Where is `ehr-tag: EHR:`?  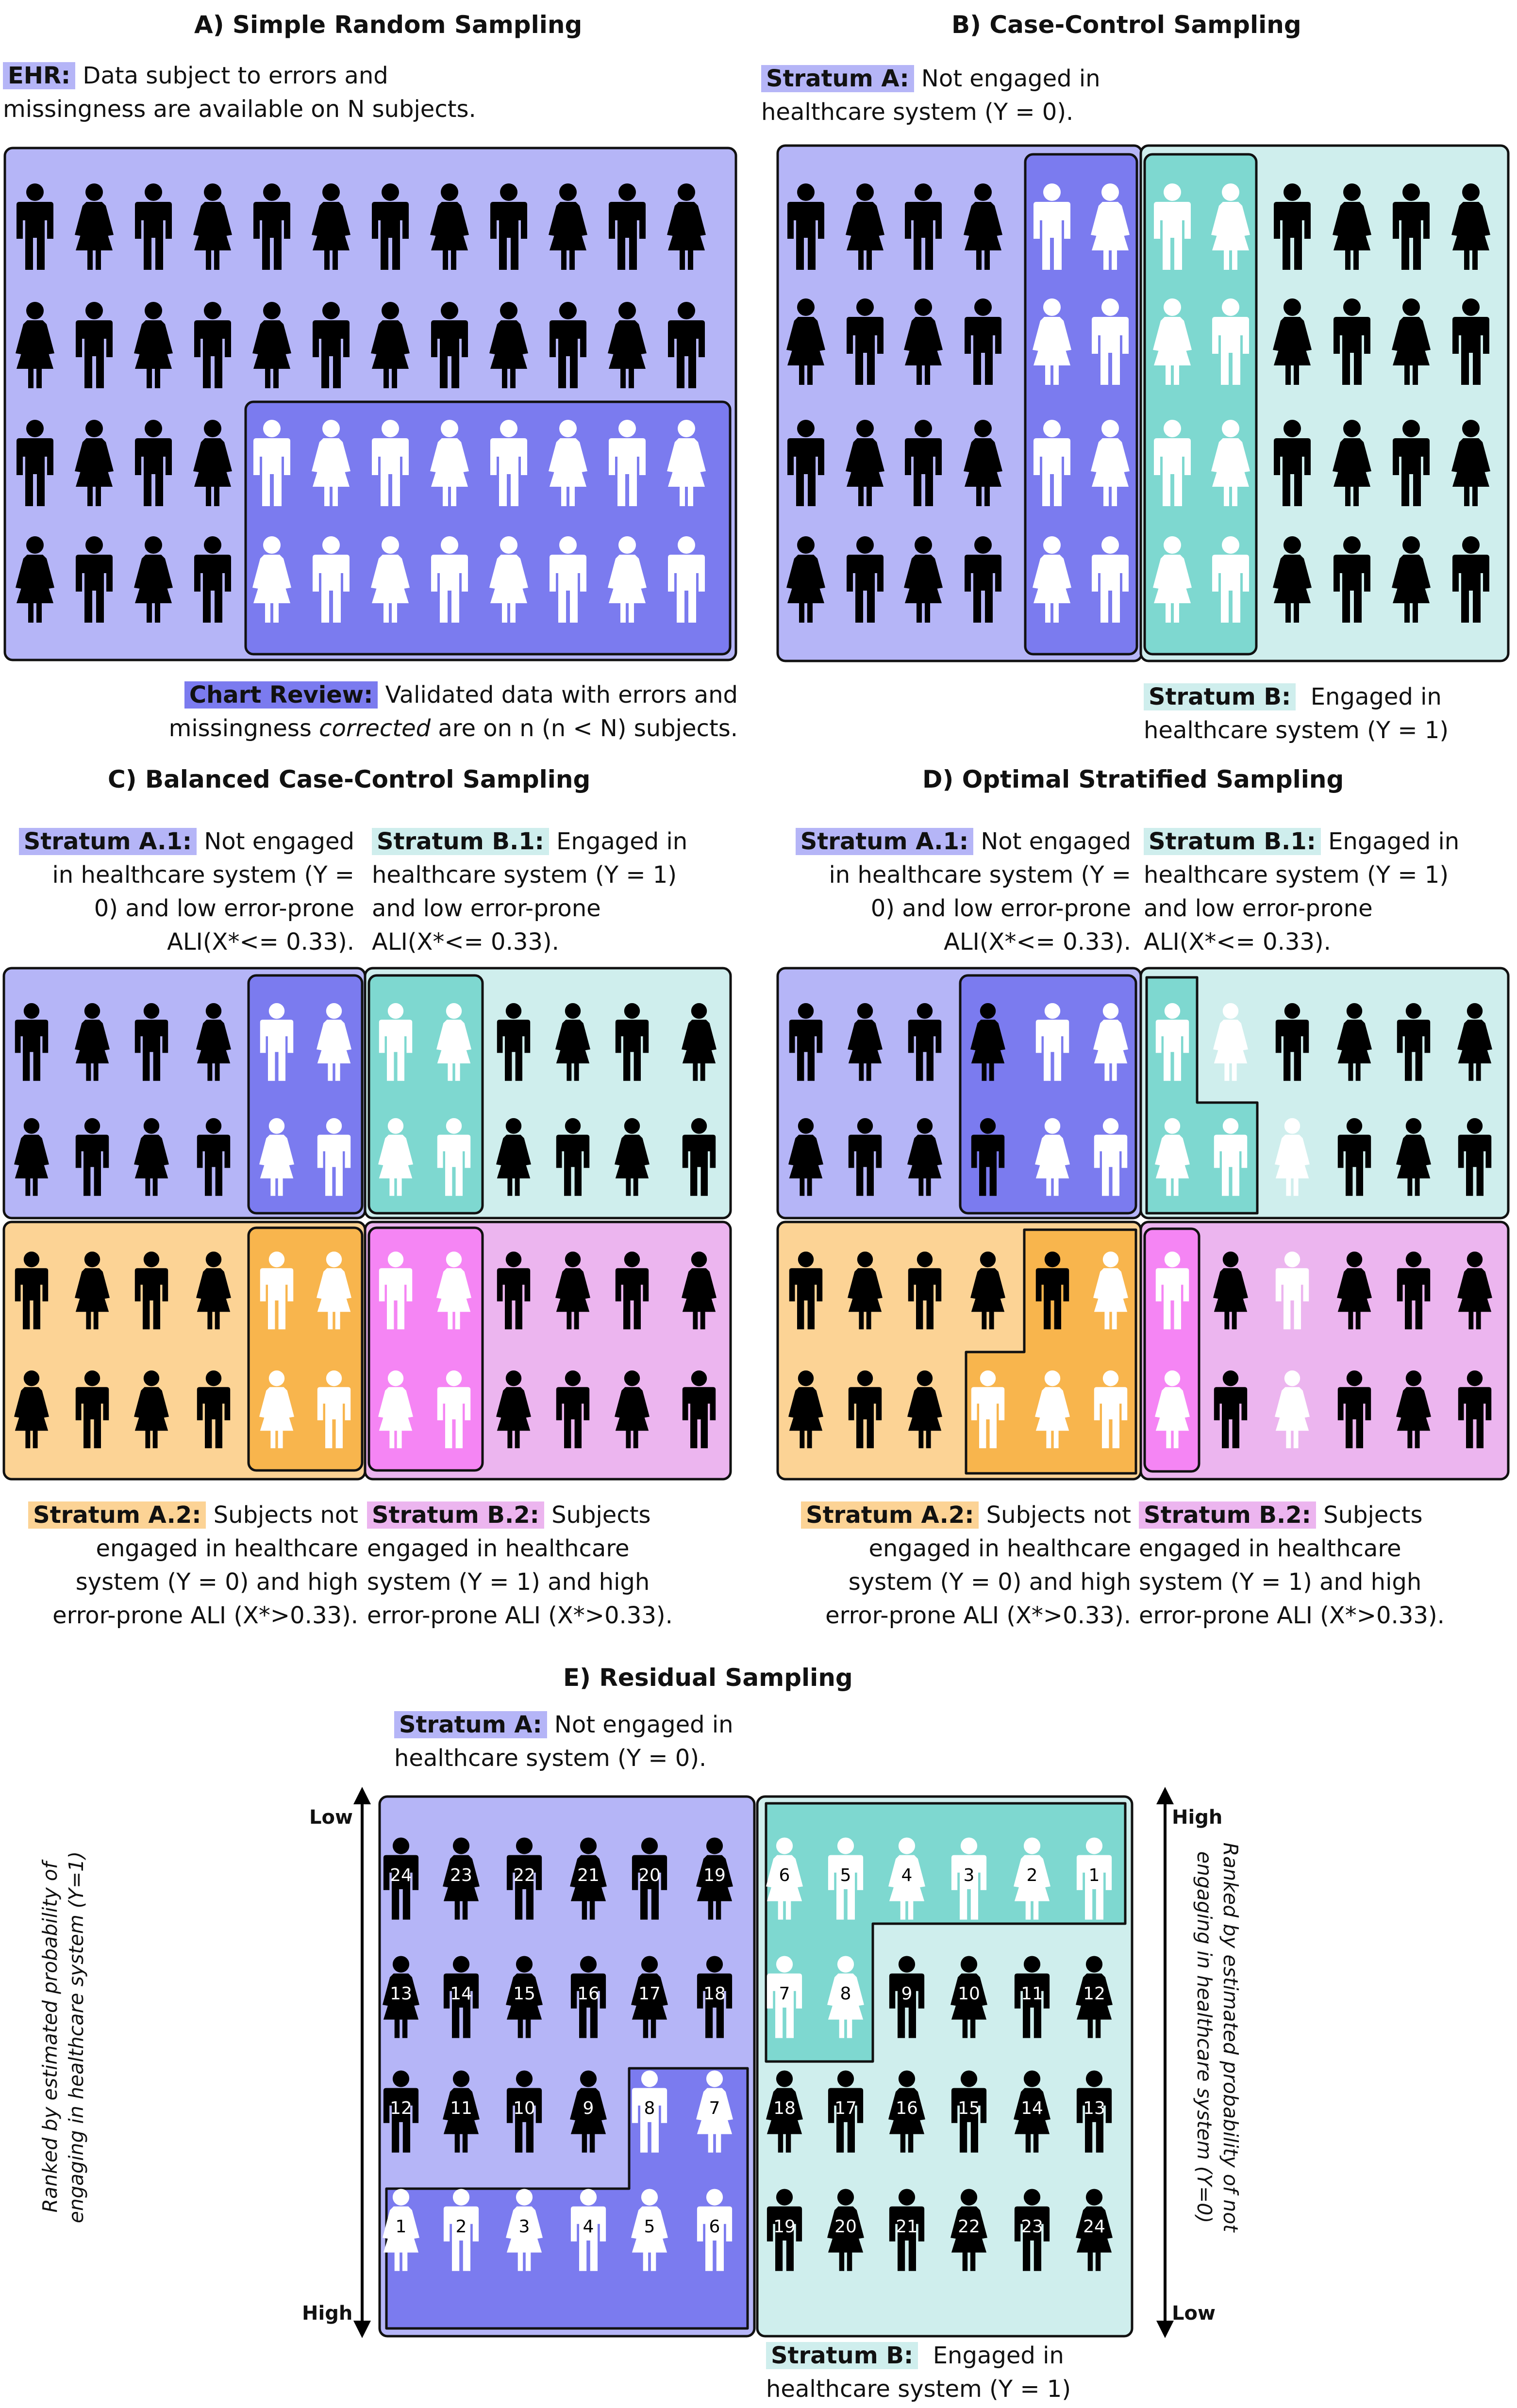
ehr-tag: EHR: is located at coordinates (39, 75).